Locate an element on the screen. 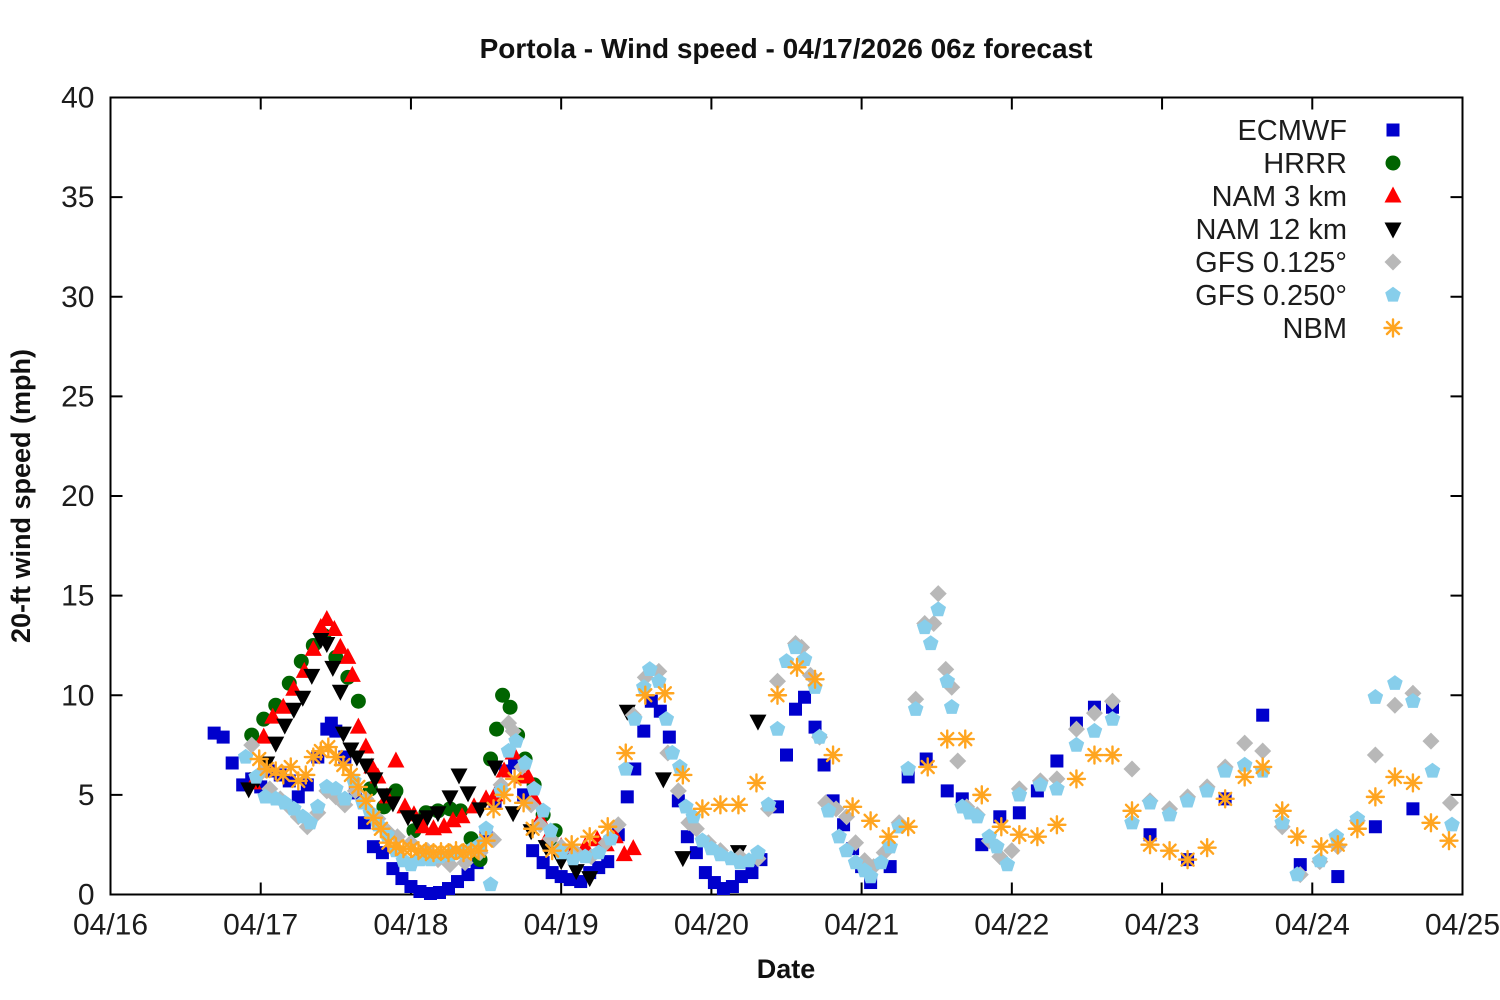  legend-item-hrrr: HRRR is located at coordinates (1332, 164).